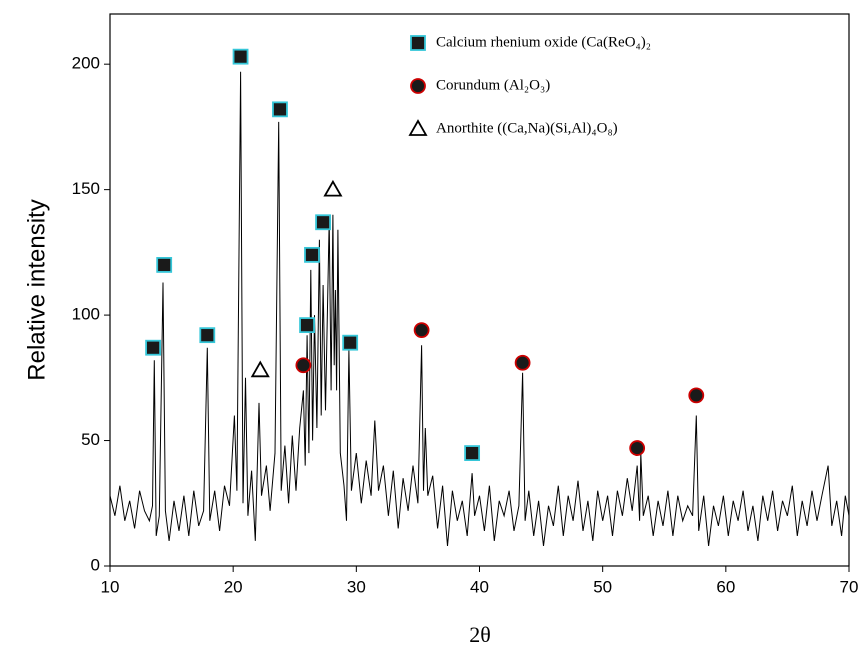 This screenshot has width=867, height=661. I want to click on y-tick-label: 150, so click(86, 188).